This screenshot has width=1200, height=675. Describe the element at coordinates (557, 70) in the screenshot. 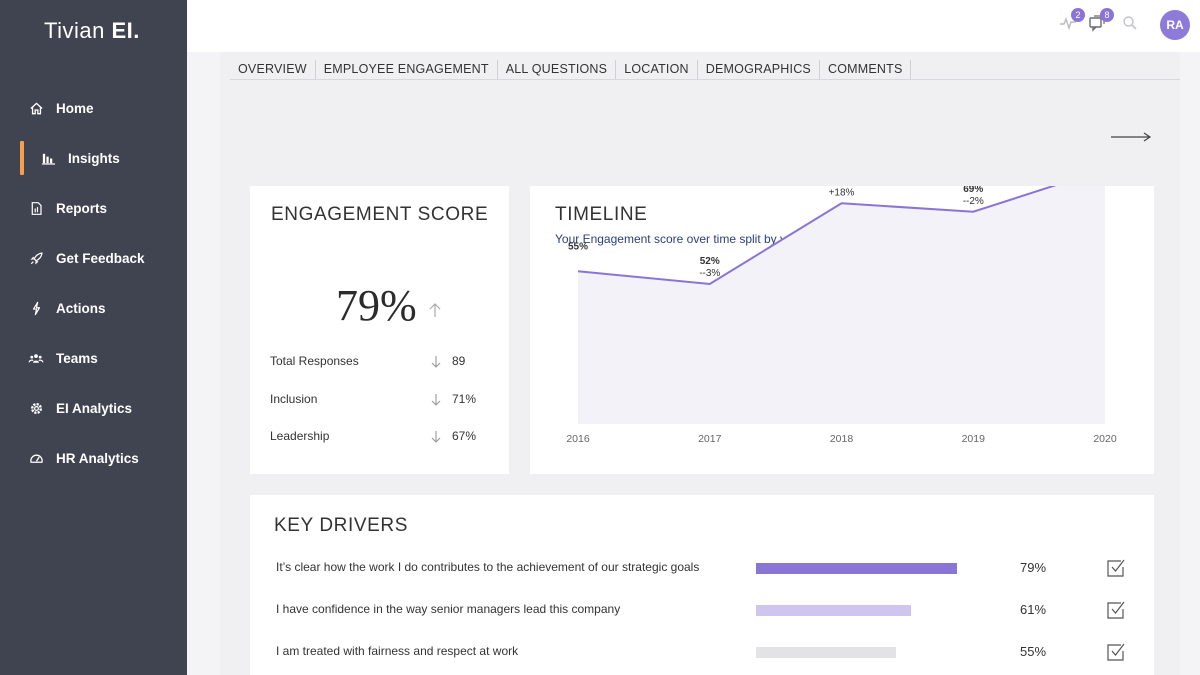

I see `tab-all-questions: ALL QUESTIONS` at that location.